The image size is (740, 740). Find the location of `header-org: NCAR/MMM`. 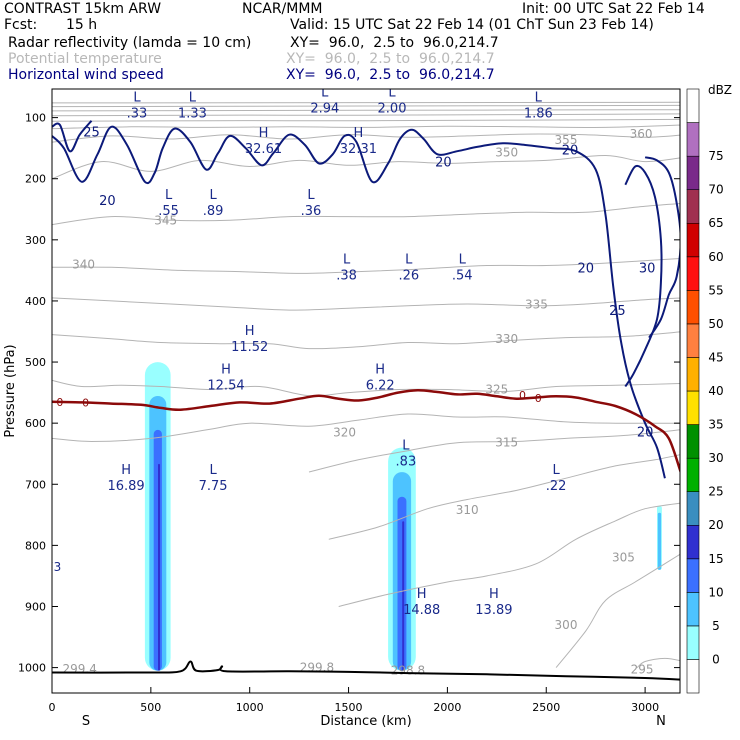

header-org: NCAR/MMM is located at coordinates (282, 9).